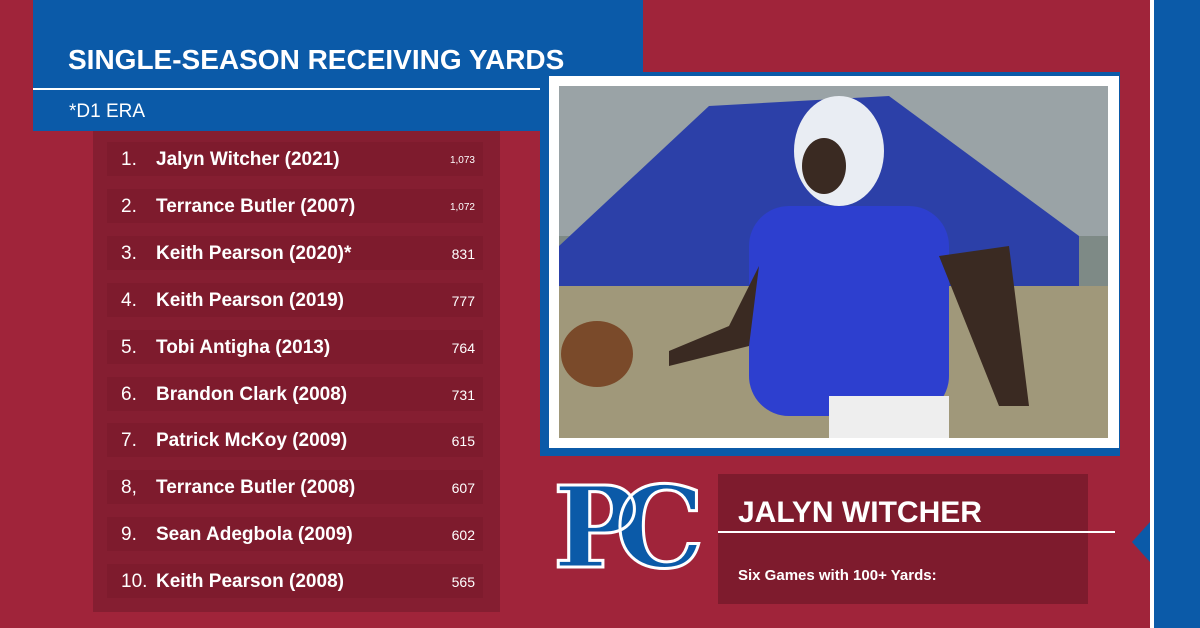  Describe the element at coordinates (463, 582) in the screenshot. I see `yards: 565` at that location.